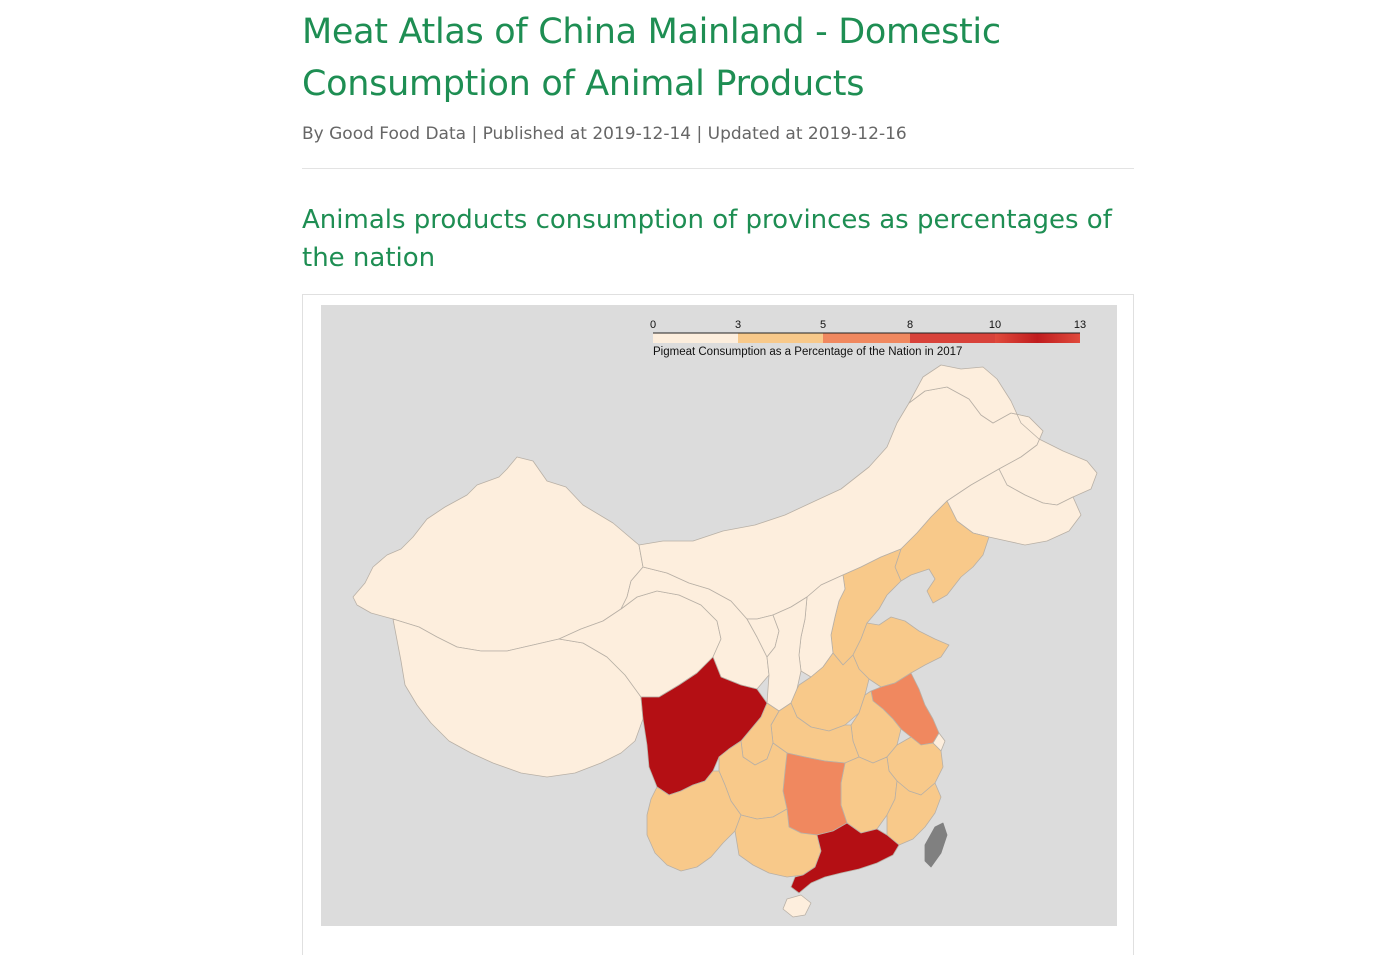 This screenshot has width=1386, height=955. Describe the element at coordinates (797, 906) in the screenshot. I see `region-hainan` at that location.